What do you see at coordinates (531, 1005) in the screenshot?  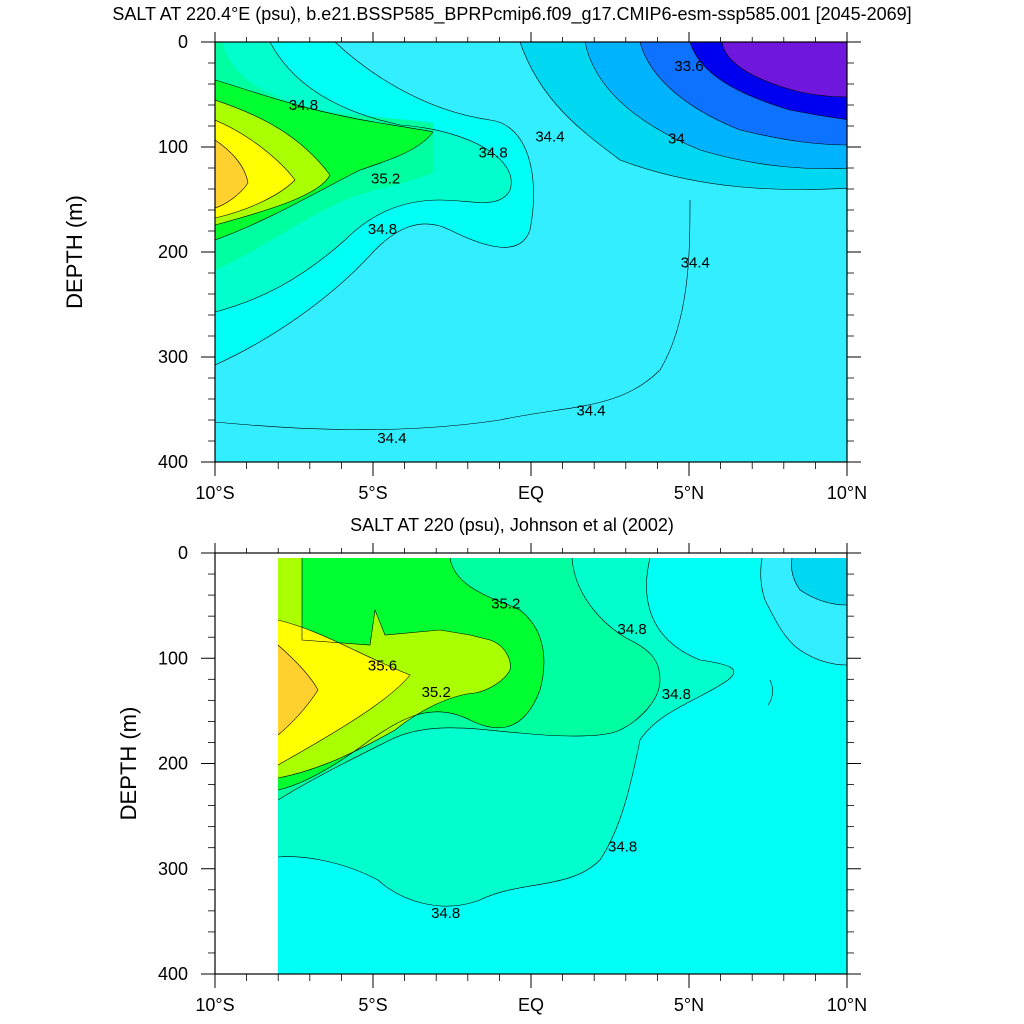 I see `bottom-x-tick-label: EQ` at bounding box center [531, 1005].